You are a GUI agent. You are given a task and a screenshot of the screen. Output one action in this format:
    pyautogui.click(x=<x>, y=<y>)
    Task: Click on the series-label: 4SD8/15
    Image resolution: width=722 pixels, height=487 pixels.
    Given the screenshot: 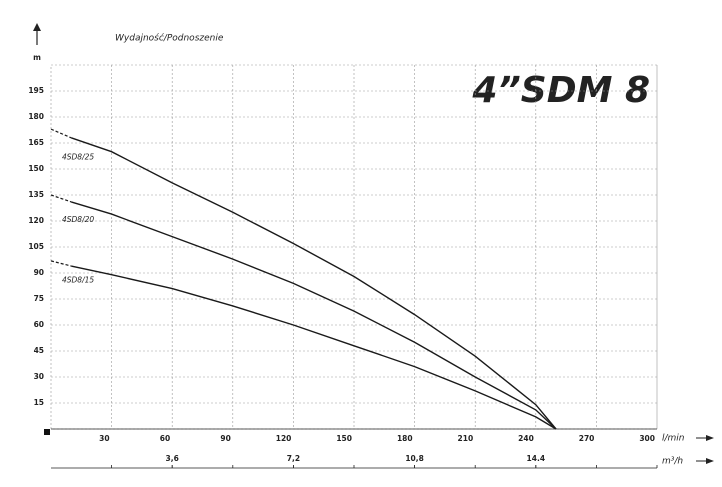 What is the action you would take?
    pyautogui.click(x=78, y=280)
    